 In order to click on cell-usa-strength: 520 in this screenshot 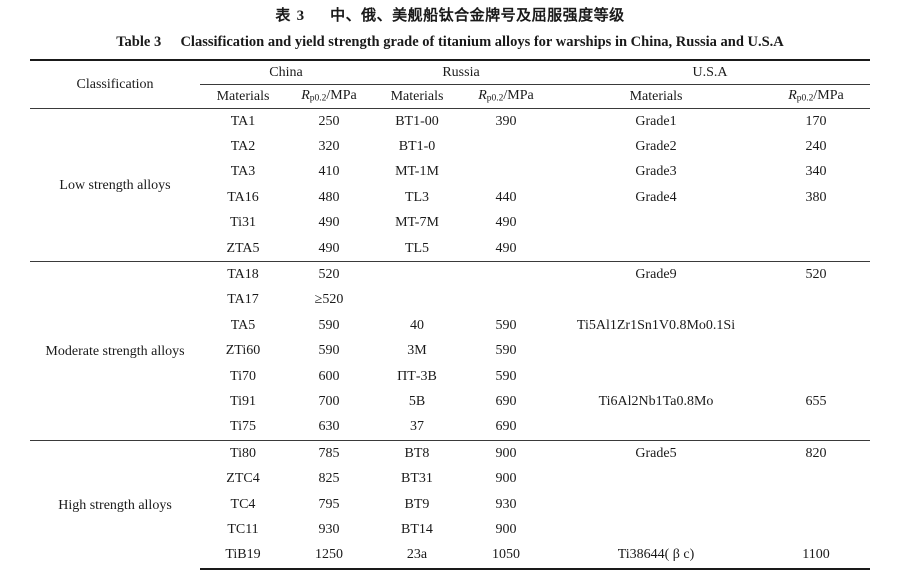, I will do `click(816, 274)`.